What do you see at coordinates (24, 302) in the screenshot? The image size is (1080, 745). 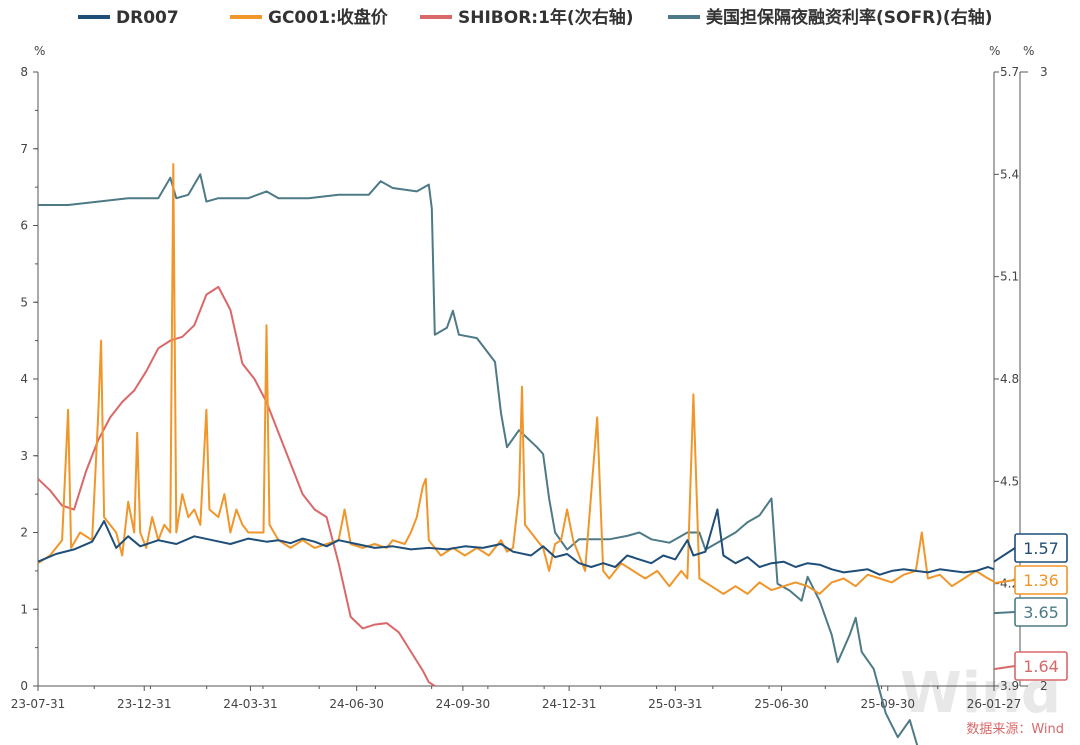 I see `left-tick-label: 5` at bounding box center [24, 302].